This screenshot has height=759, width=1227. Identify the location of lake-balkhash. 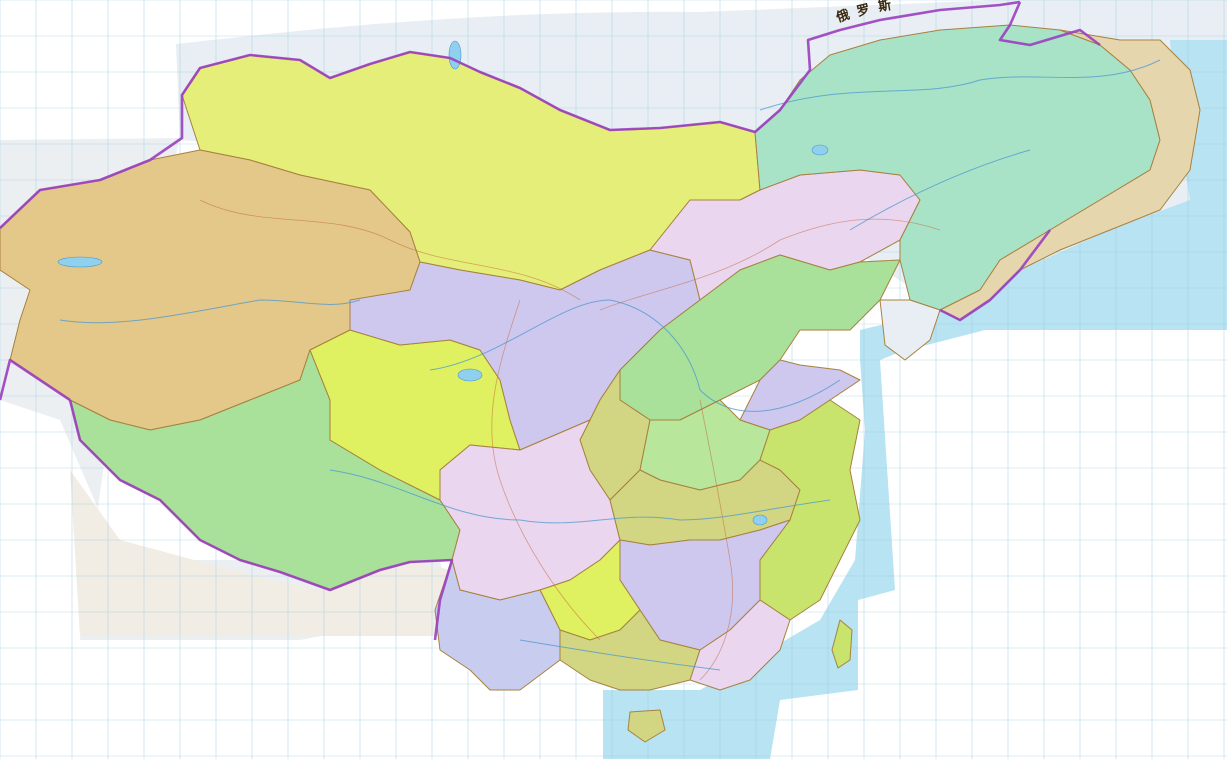
(80, 262).